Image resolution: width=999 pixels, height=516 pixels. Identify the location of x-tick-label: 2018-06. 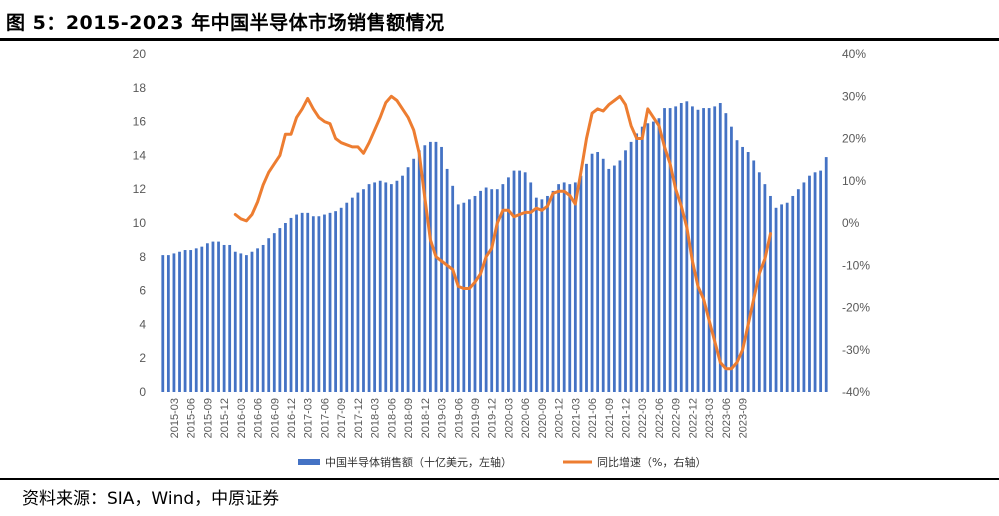
(392, 418).